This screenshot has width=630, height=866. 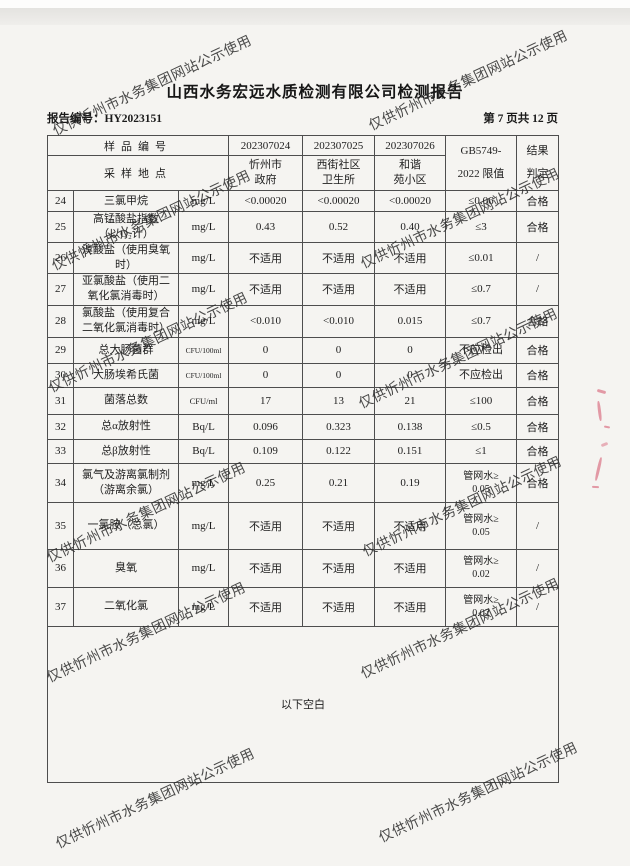 I want to click on location-3: 和谐 苑小区, so click(x=410, y=173).